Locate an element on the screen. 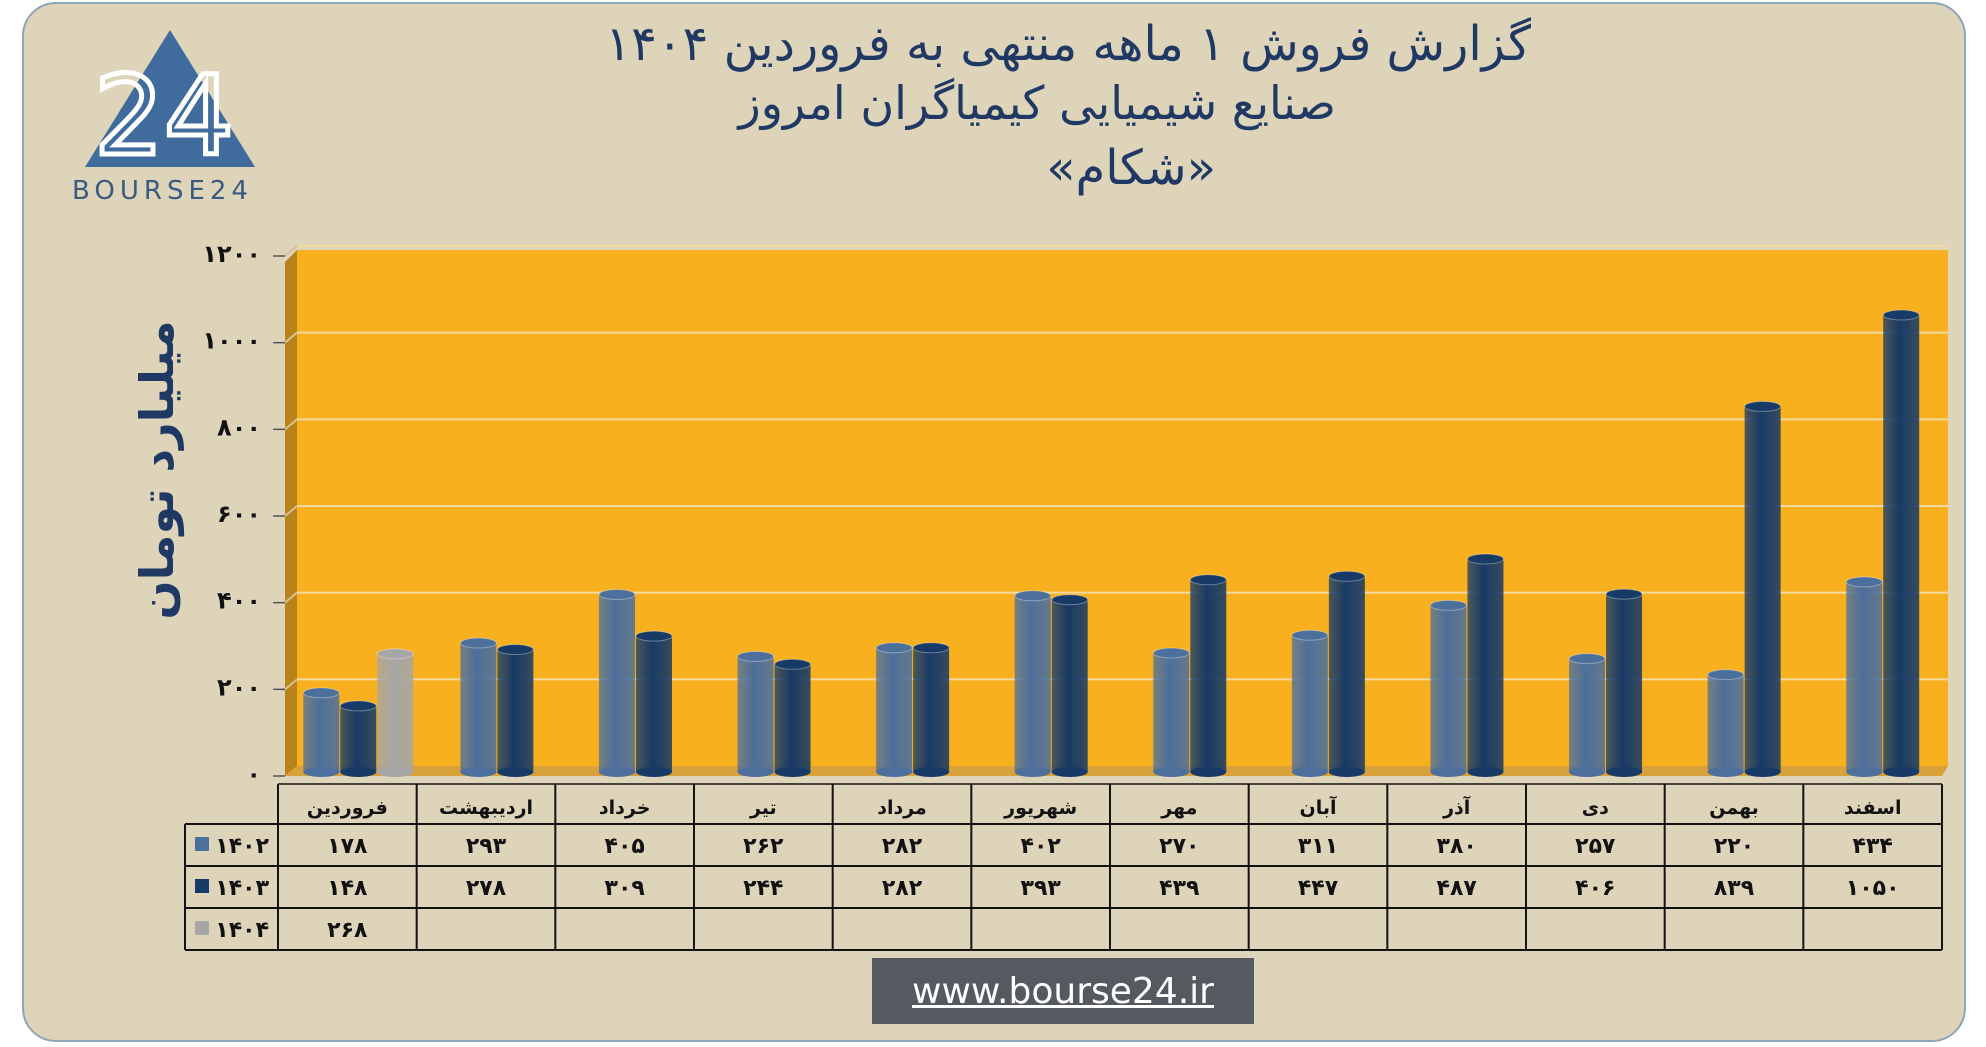 Image resolution: width=1986 pixels, height=1047 pixels. data-label: ۸۳۹ is located at coordinates (1734, 888).